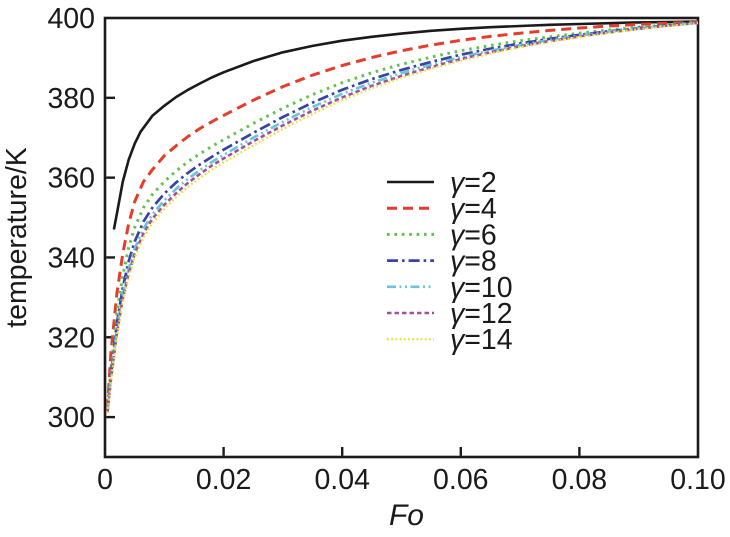 The height and width of the screenshot is (537, 730). Describe the element at coordinates (480, 183) in the screenshot. I see `legend-gamma-value: =2` at that location.